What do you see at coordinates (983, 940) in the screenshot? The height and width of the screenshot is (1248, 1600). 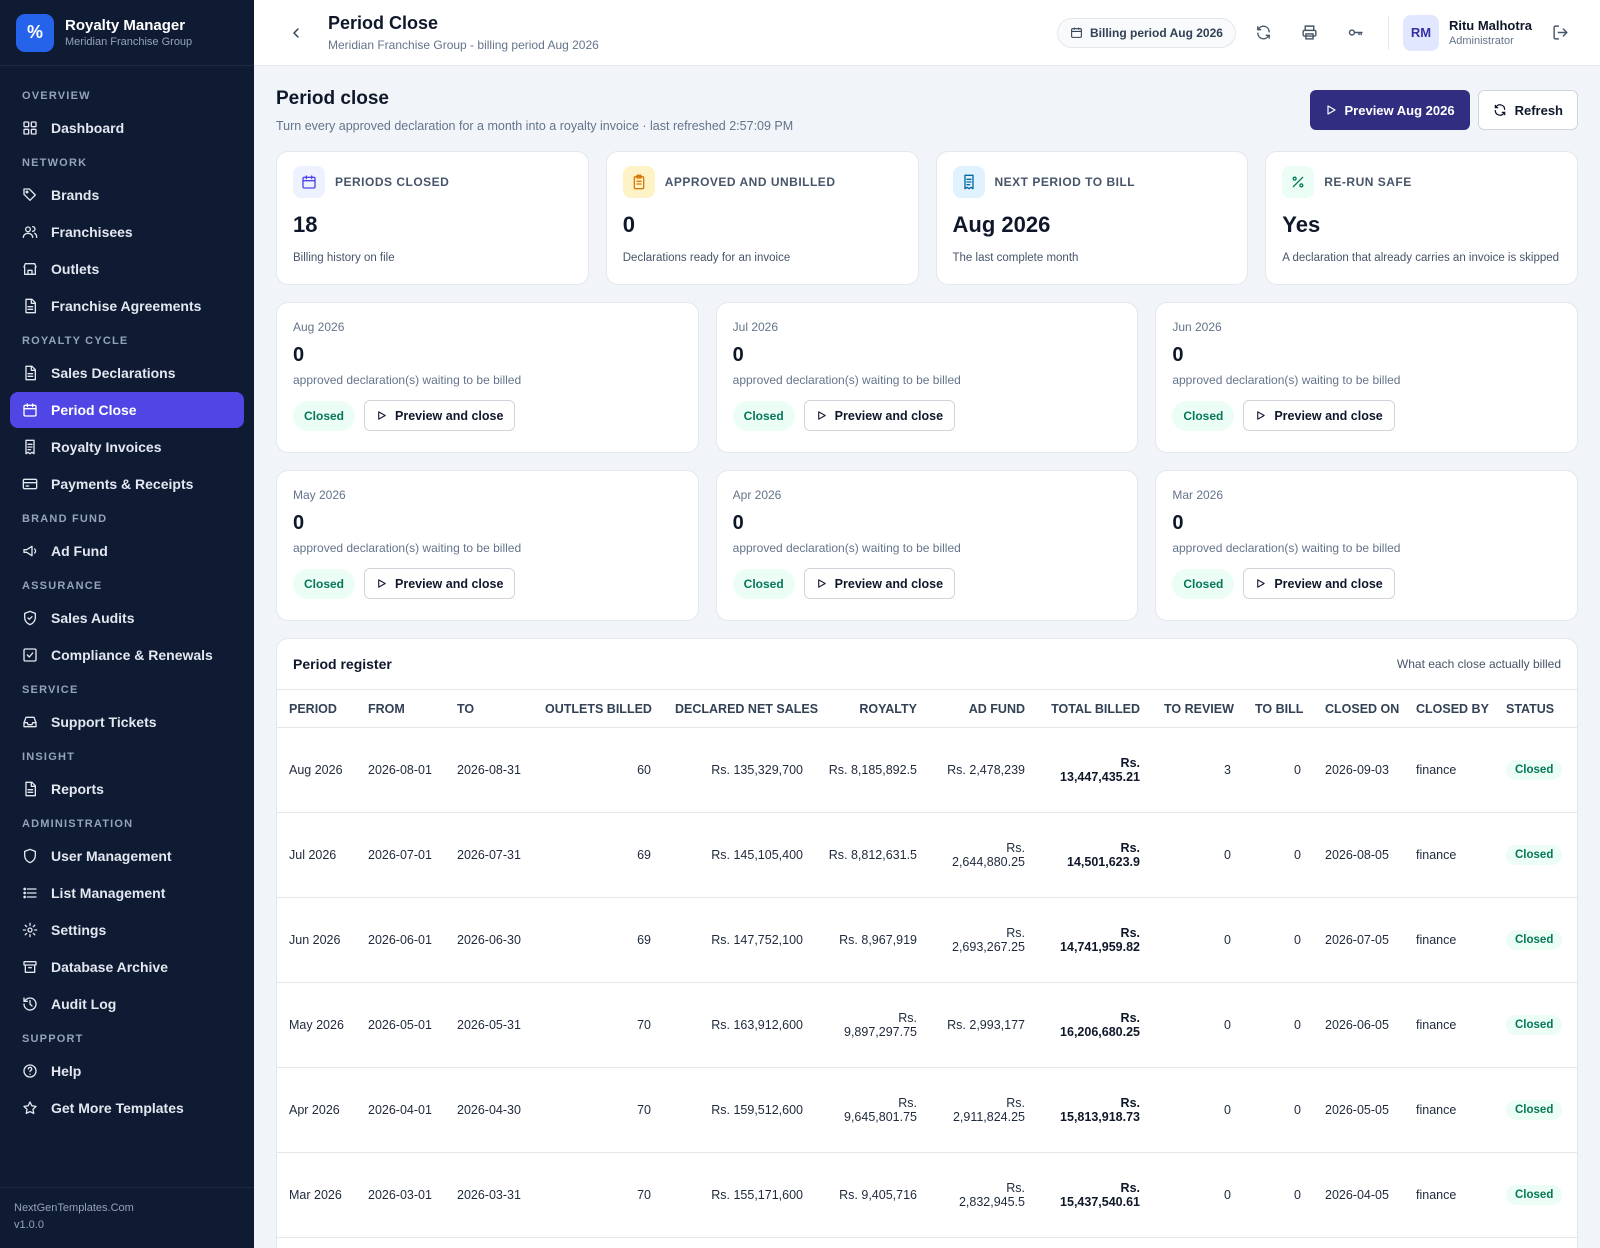 I see `cell-ad-fund: Rs. 2,693,267.25` at bounding box center [983, 940].